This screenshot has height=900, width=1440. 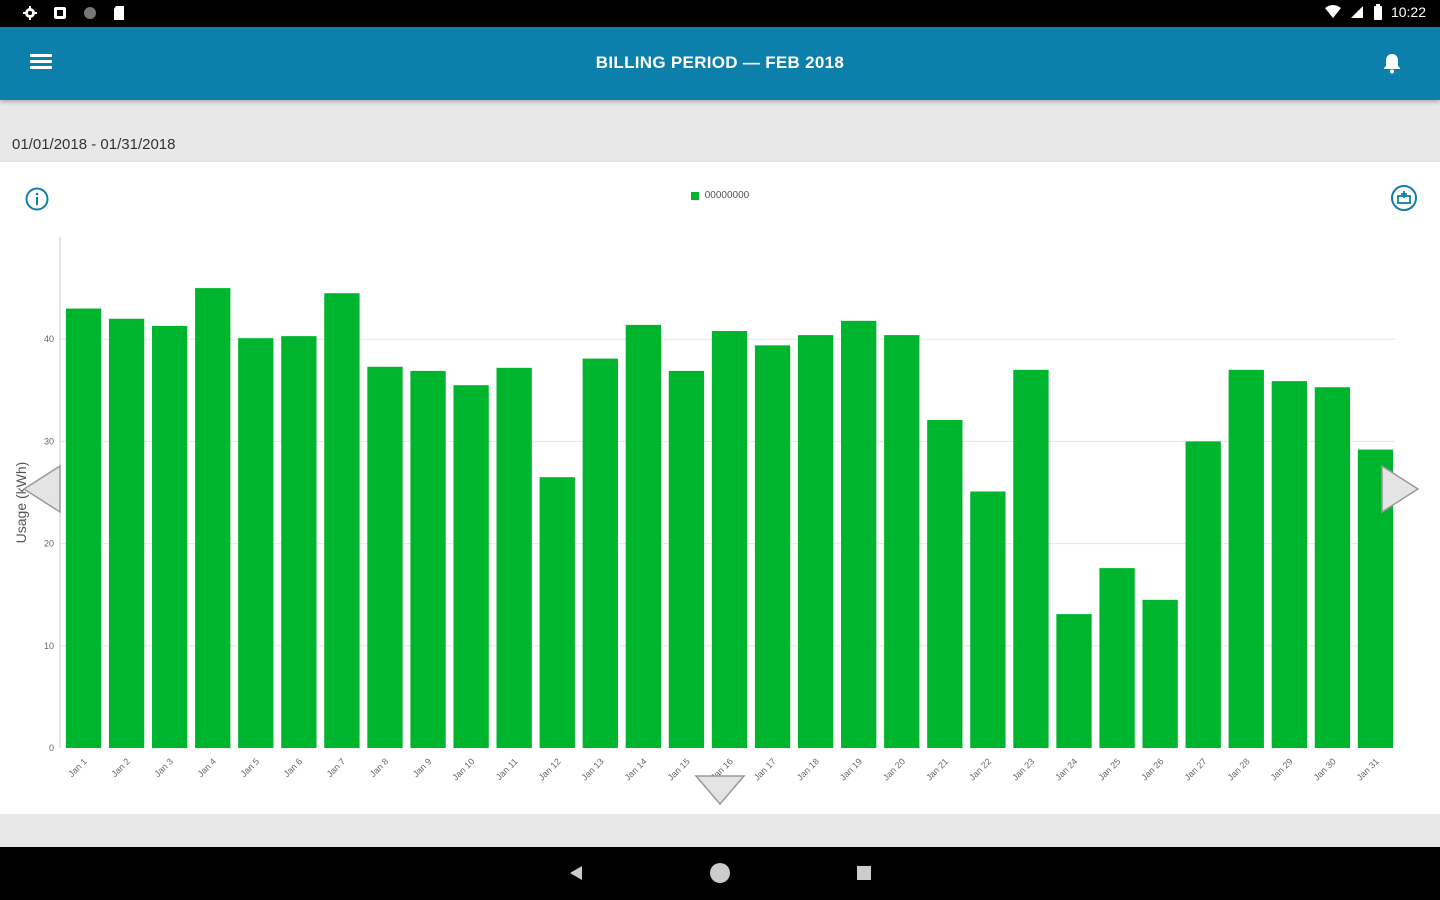 What do you see at coordinates (937, 769) in the screenshot?
I see `x-tick-label: Jan 21` at bounding box center [937, 769].